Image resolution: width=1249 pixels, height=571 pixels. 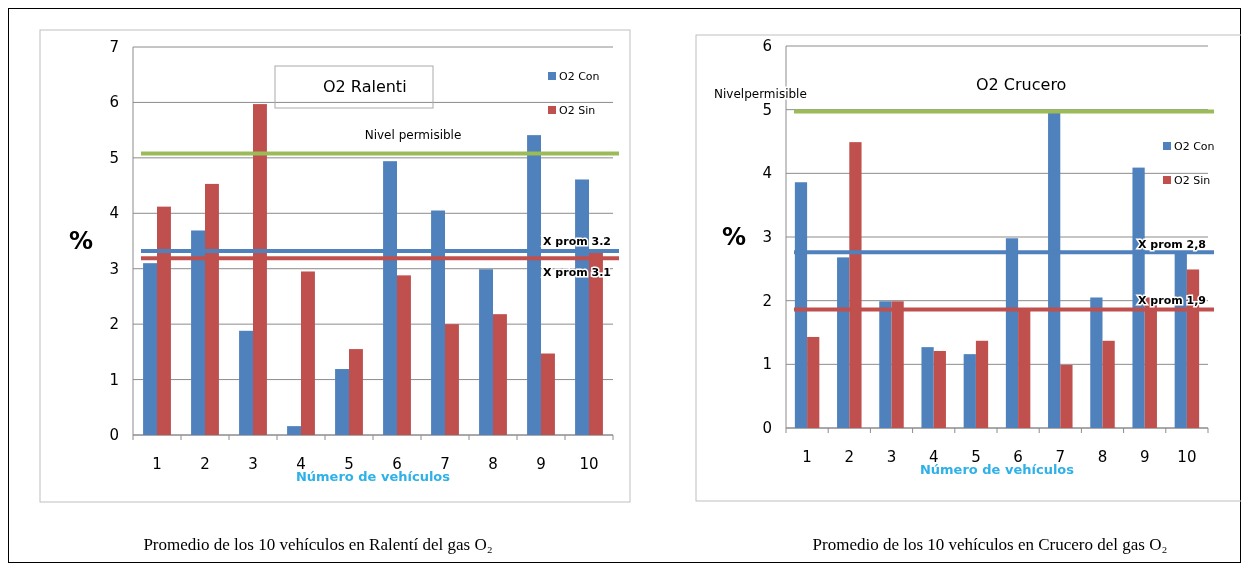 I want to click on text: O2 Crucero, so click(x=1021, y=84).